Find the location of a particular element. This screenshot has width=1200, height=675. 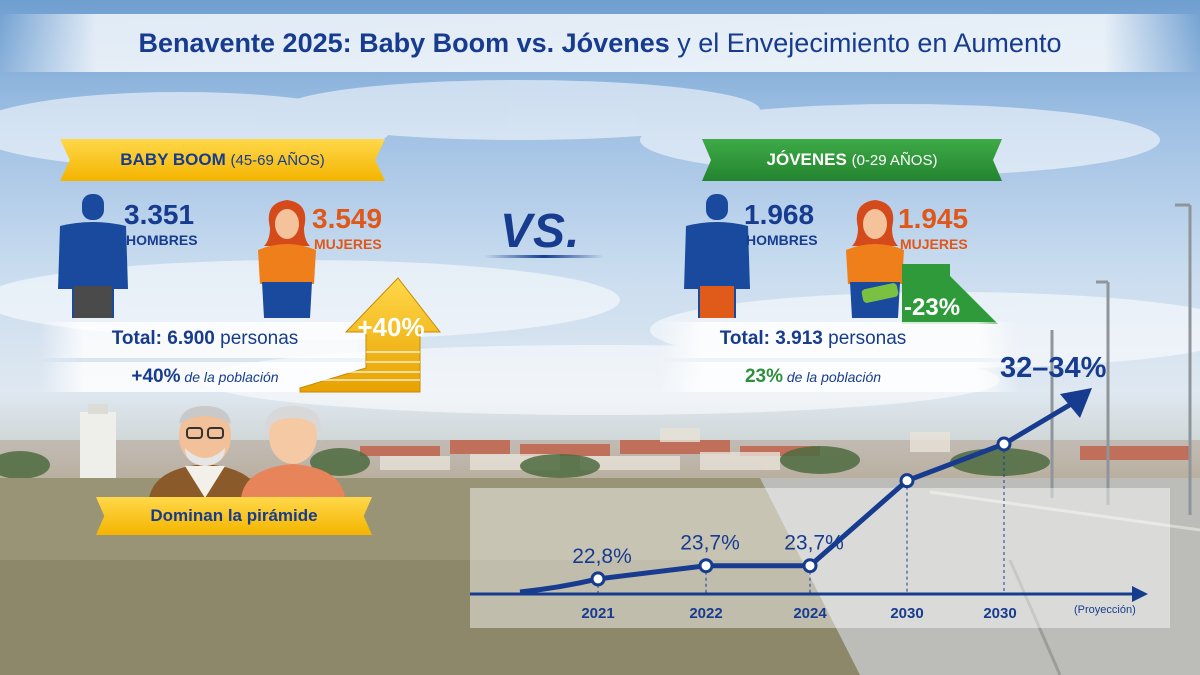

youth-ribbon-range: (0-29 AÑOS) is located at coordinates (894, 160).